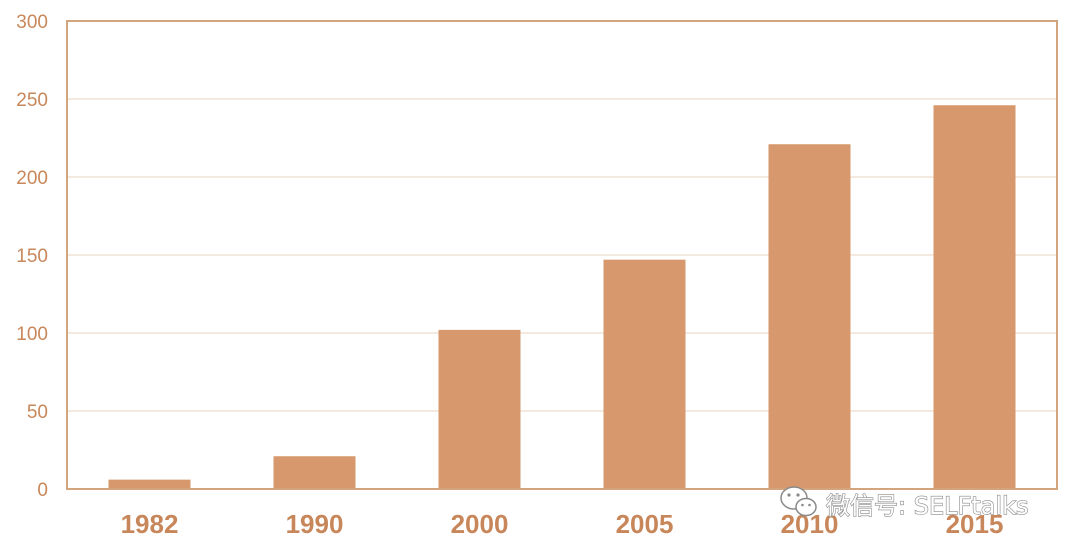  What do you see at coordinates (974, 297) in the screenshot?
I see `bar-2015` at bounding box center [974, 297].